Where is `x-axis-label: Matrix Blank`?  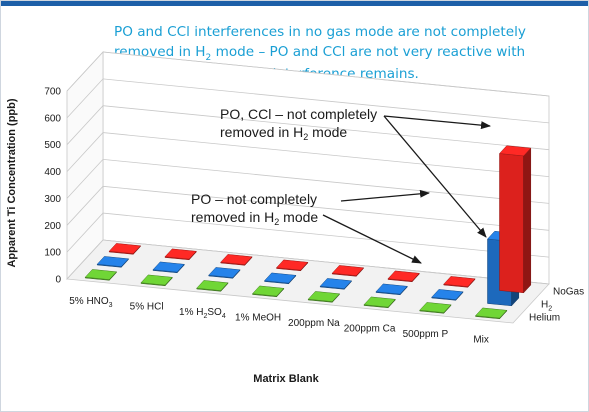 x-axis-label: Matrix Blank is located at coordinates (286, 379).